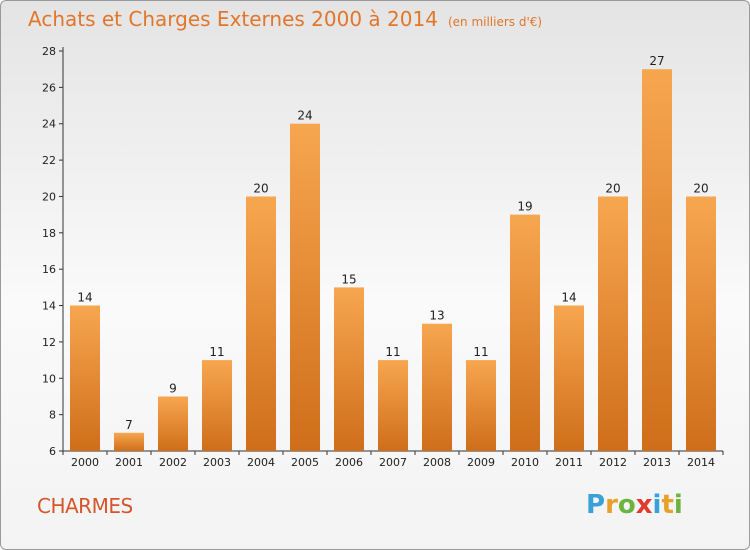 The width and height of the screenshot is (750, 550). I want to click on y-tick-label: 10, so click(49, 378).